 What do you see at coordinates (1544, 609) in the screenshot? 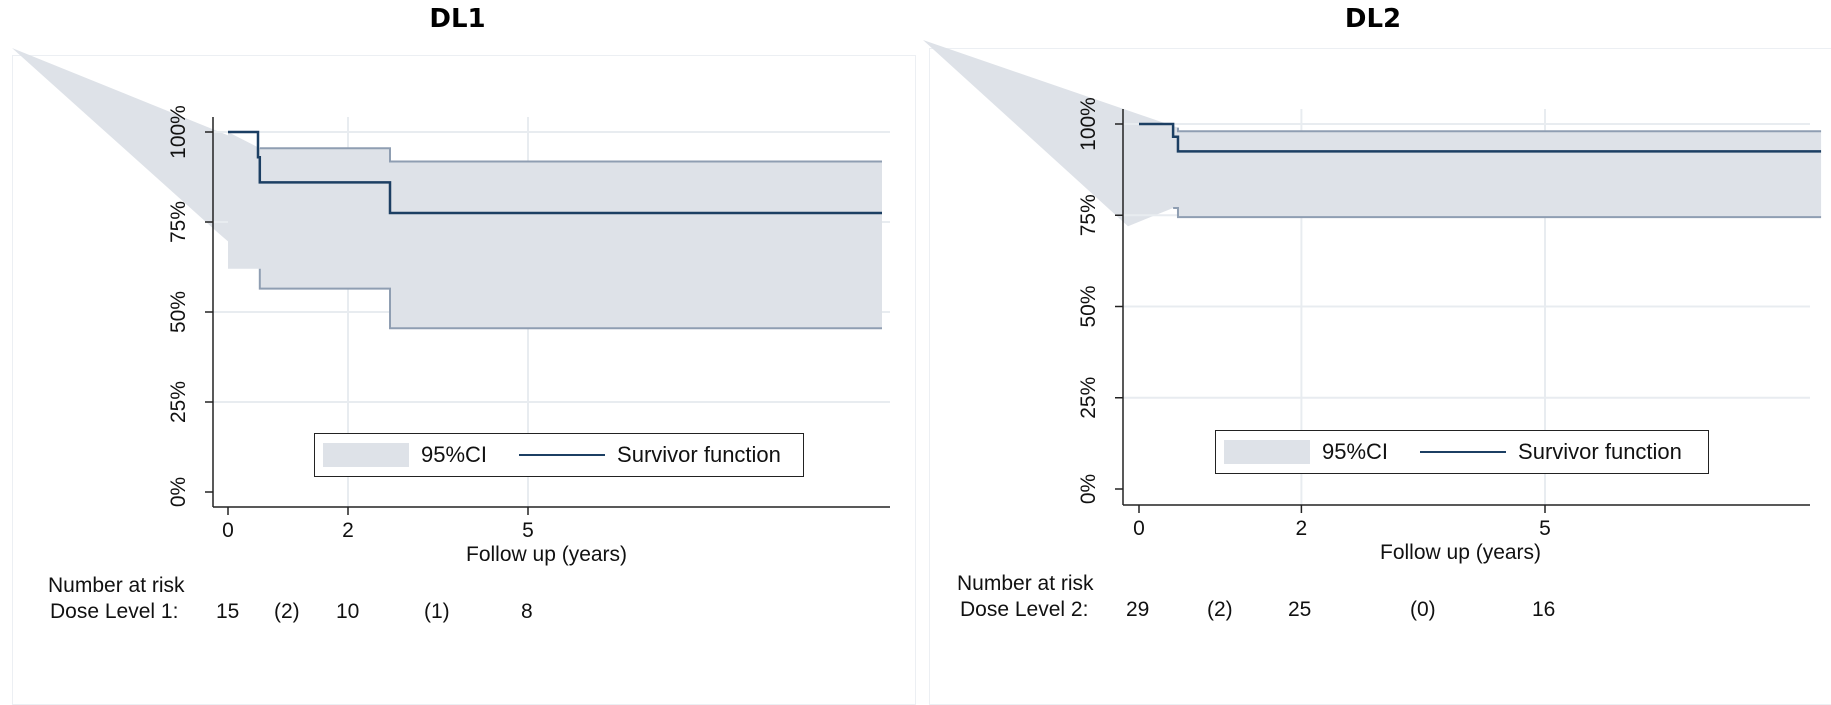
I see `risk-value: 16` at bounding box center [1544, 609].